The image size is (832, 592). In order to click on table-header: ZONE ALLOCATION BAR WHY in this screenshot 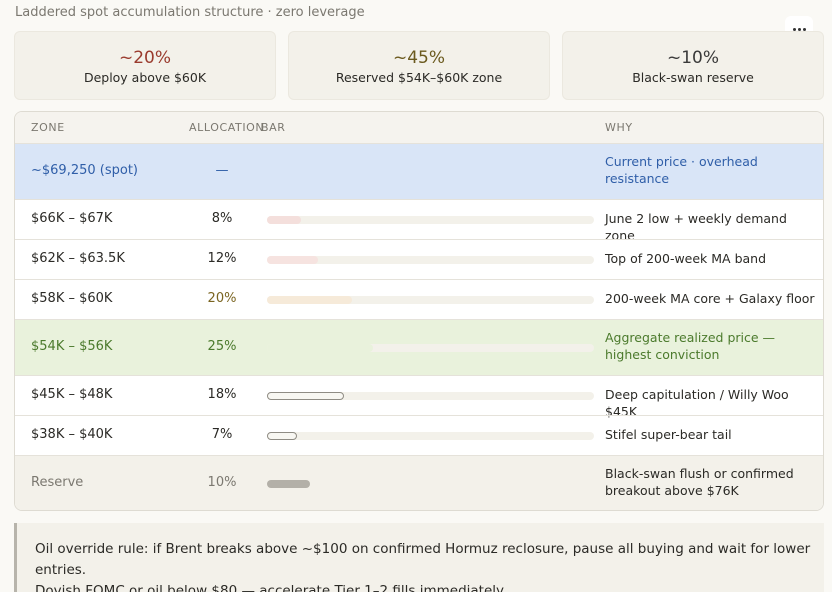, I will do `click(419, 127)`.